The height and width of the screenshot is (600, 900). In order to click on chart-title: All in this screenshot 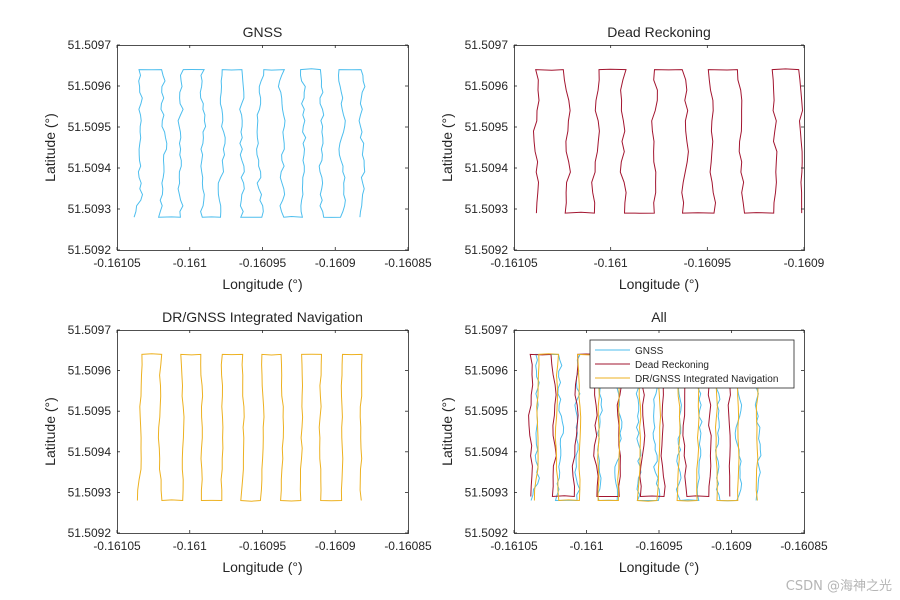, I will do `click(659, 317)`.